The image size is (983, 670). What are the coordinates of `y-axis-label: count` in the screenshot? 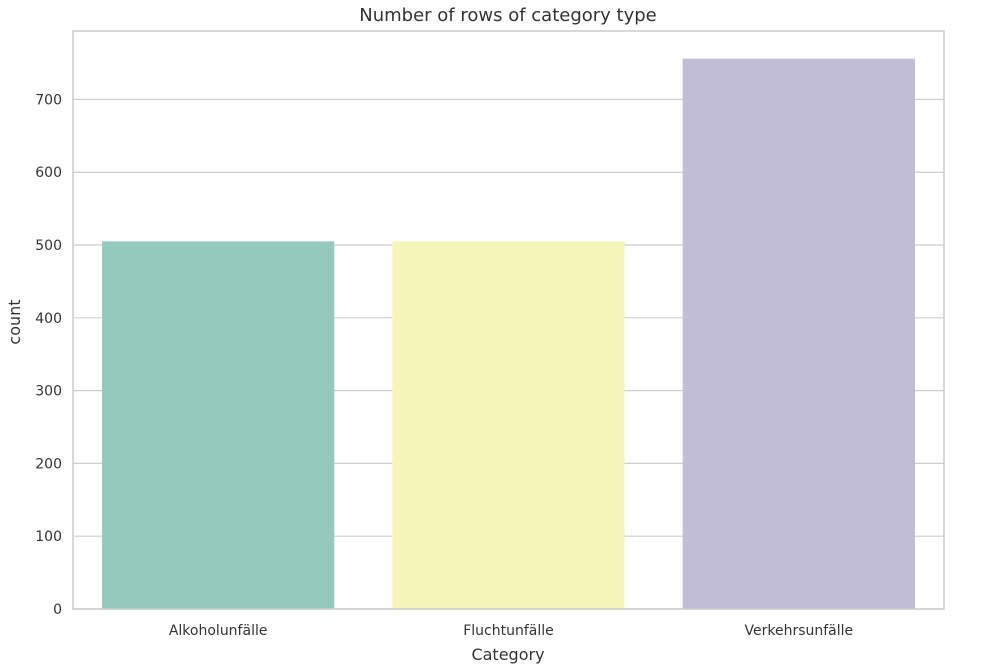 It's located at (14, 321).